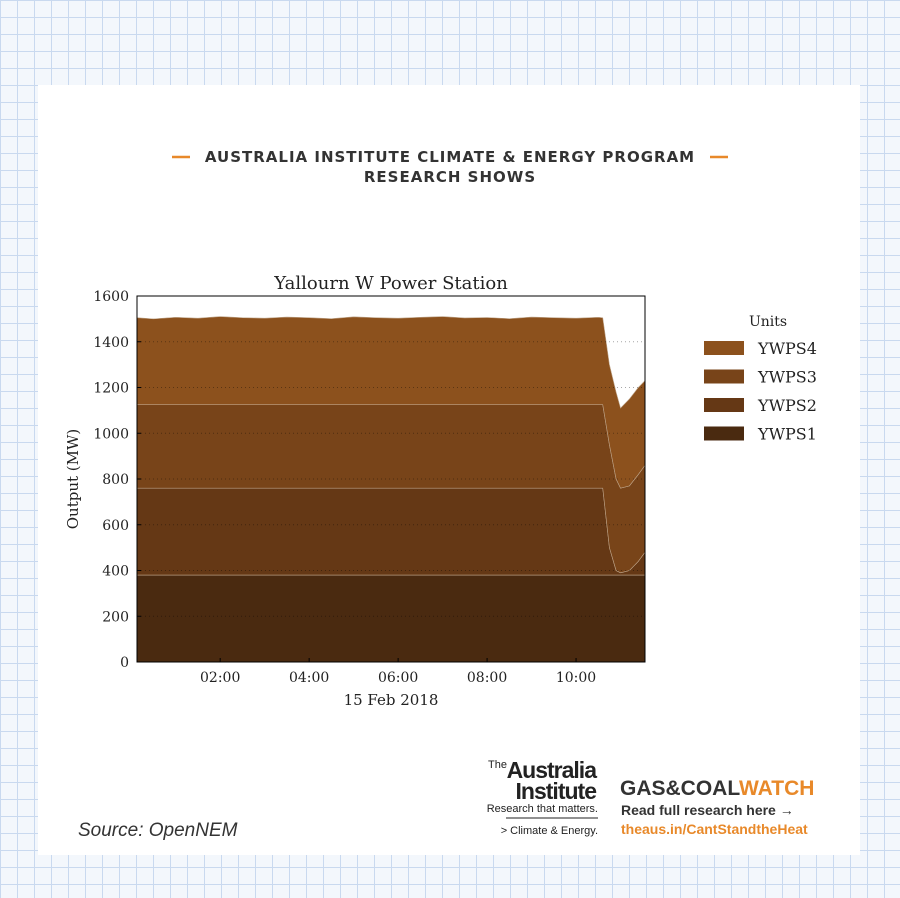 The width and height of the screenshot is (900, 898). What do you see at coordinates (111, 389) in the screenshot?
I see `y-tick-label: 1200` at bounding box center [111, 389].